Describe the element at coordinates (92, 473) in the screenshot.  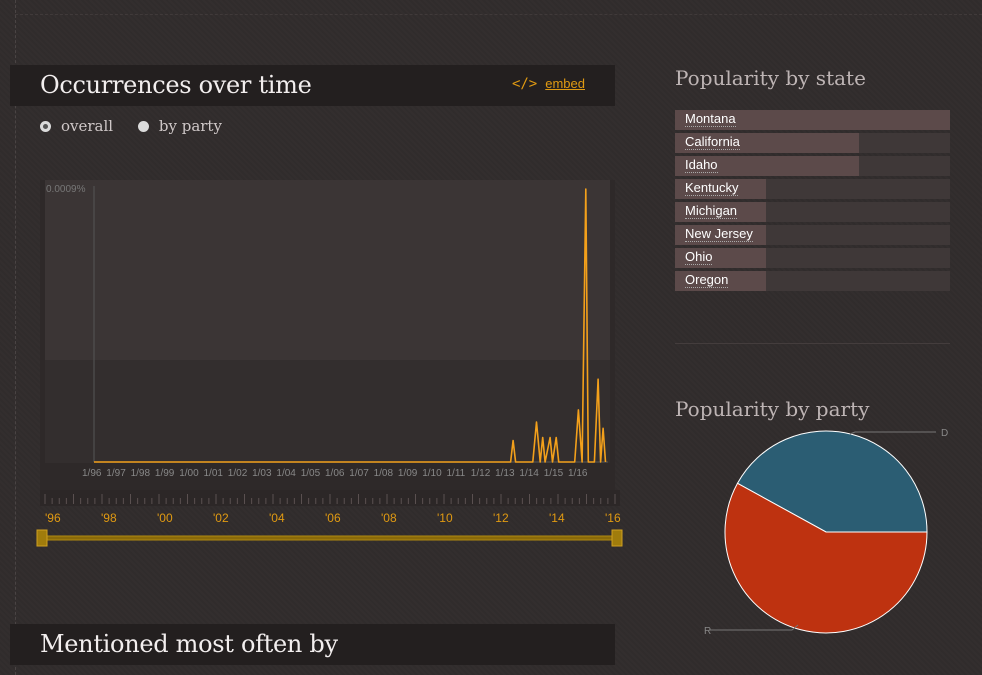
I see `x-tick-label: 1/96` at that location.